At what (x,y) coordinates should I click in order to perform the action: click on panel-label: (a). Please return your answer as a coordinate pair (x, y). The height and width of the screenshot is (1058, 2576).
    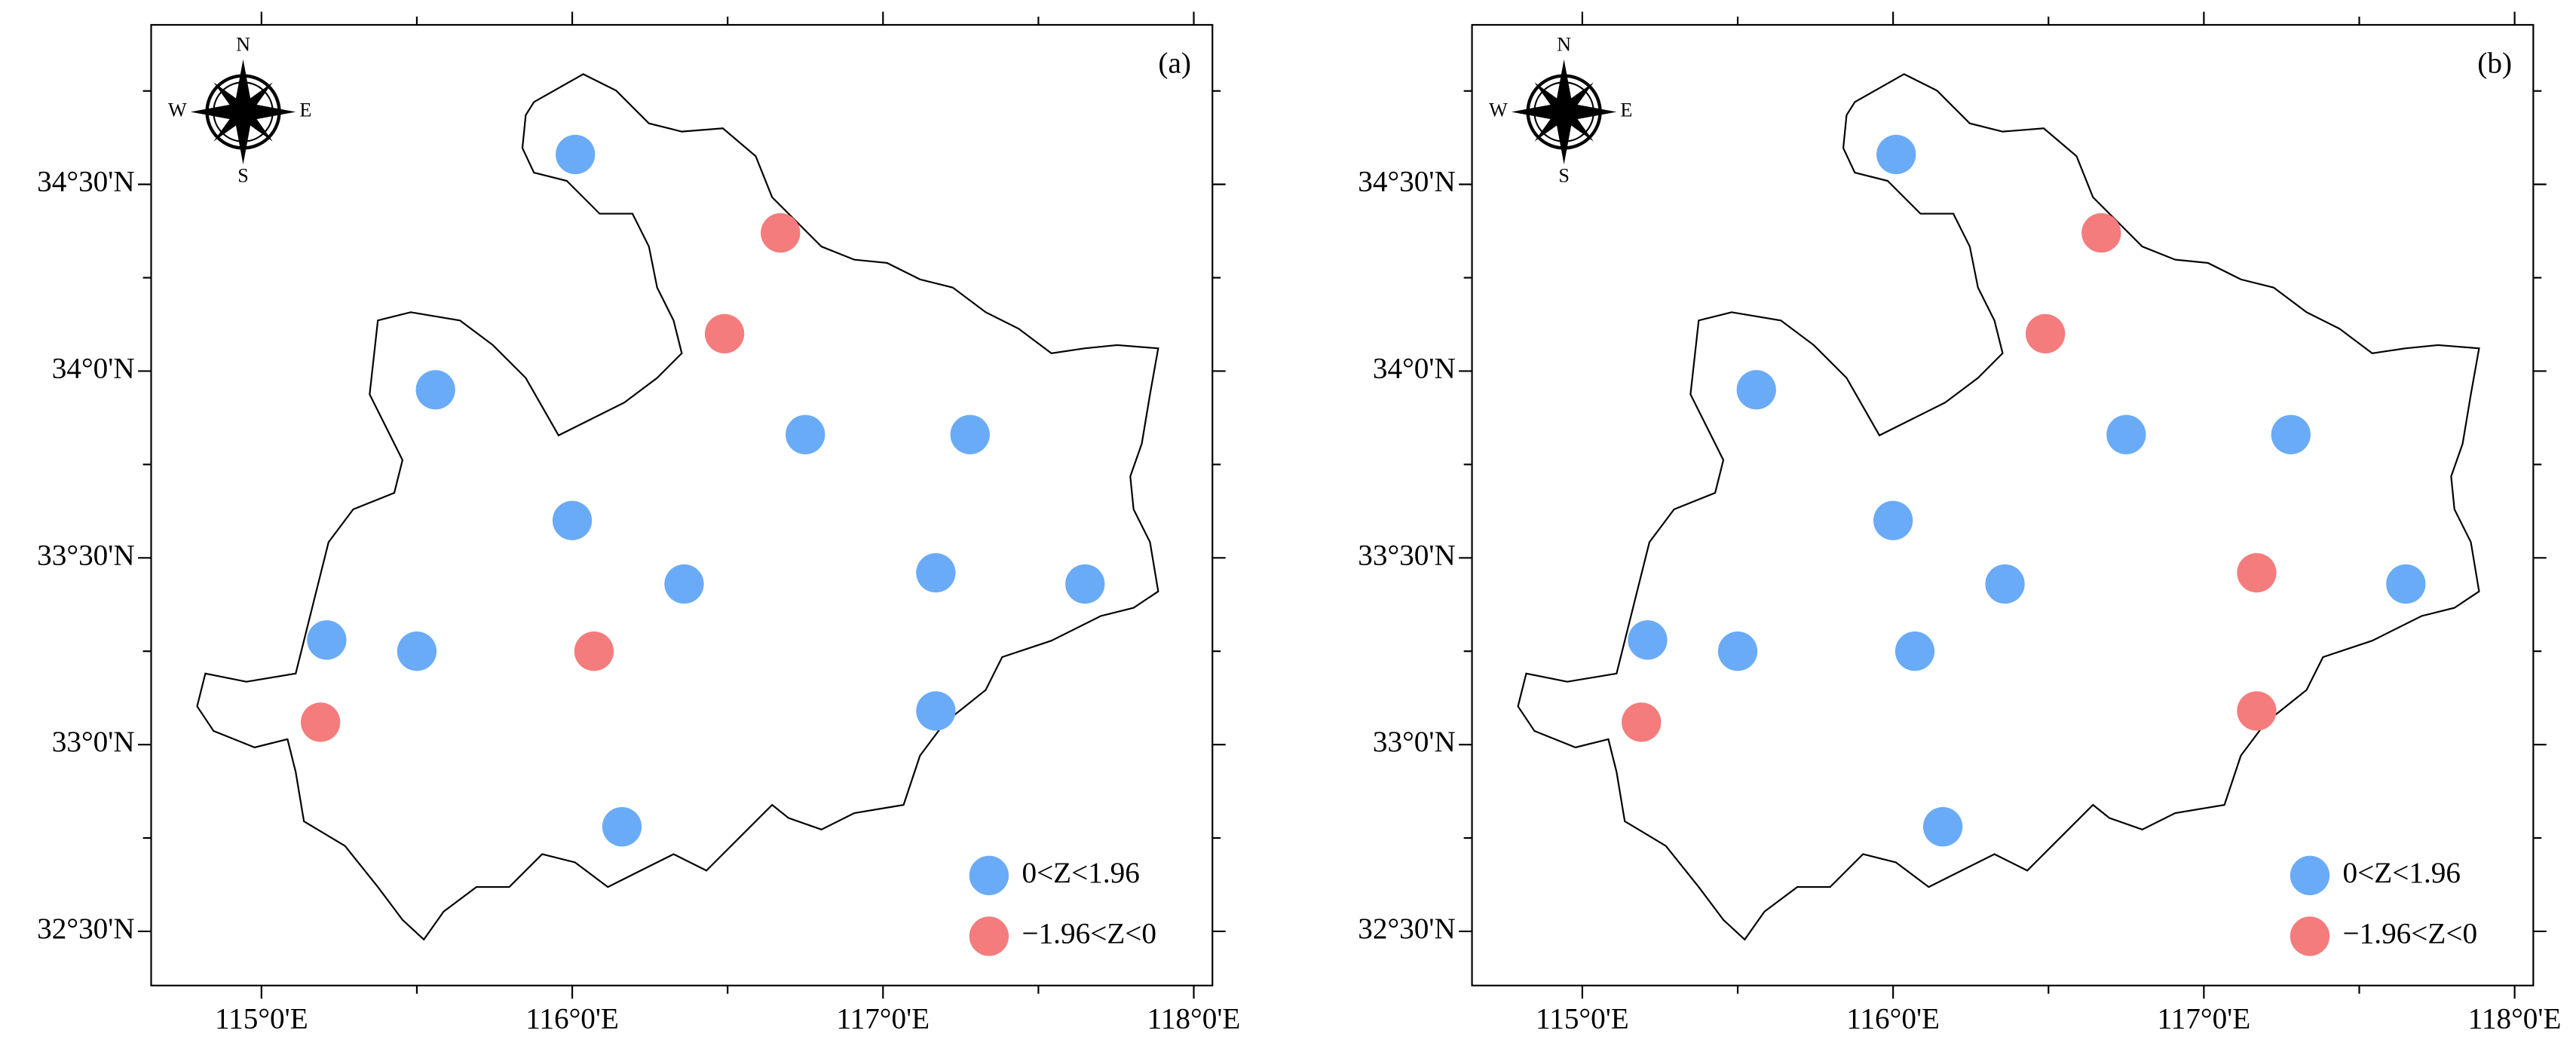
    Looking at the image, I should click on (1174, 63).